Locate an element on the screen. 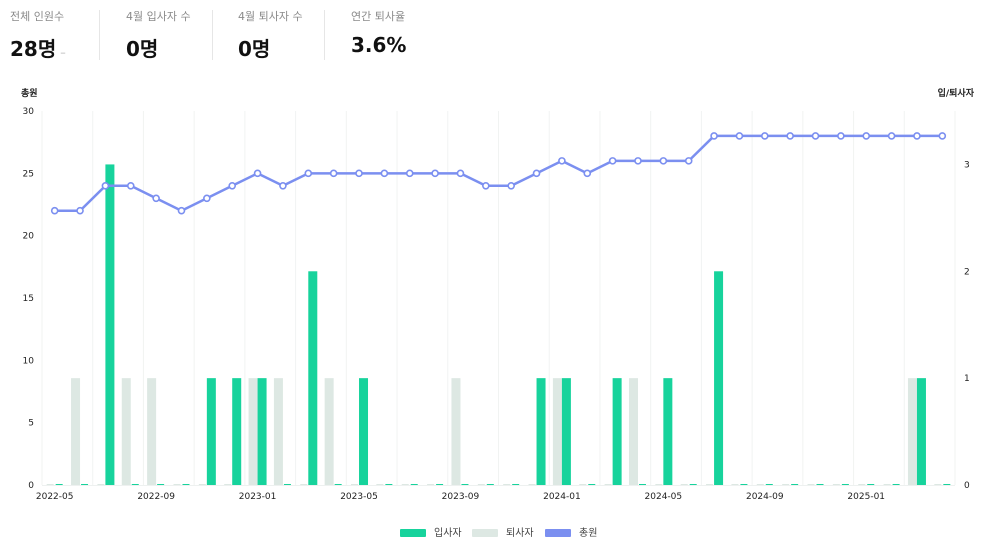 The height and width of the screenshot is (554, 993). legend-item-leaves: 퇴사자 is located at coordinates (503, 531).